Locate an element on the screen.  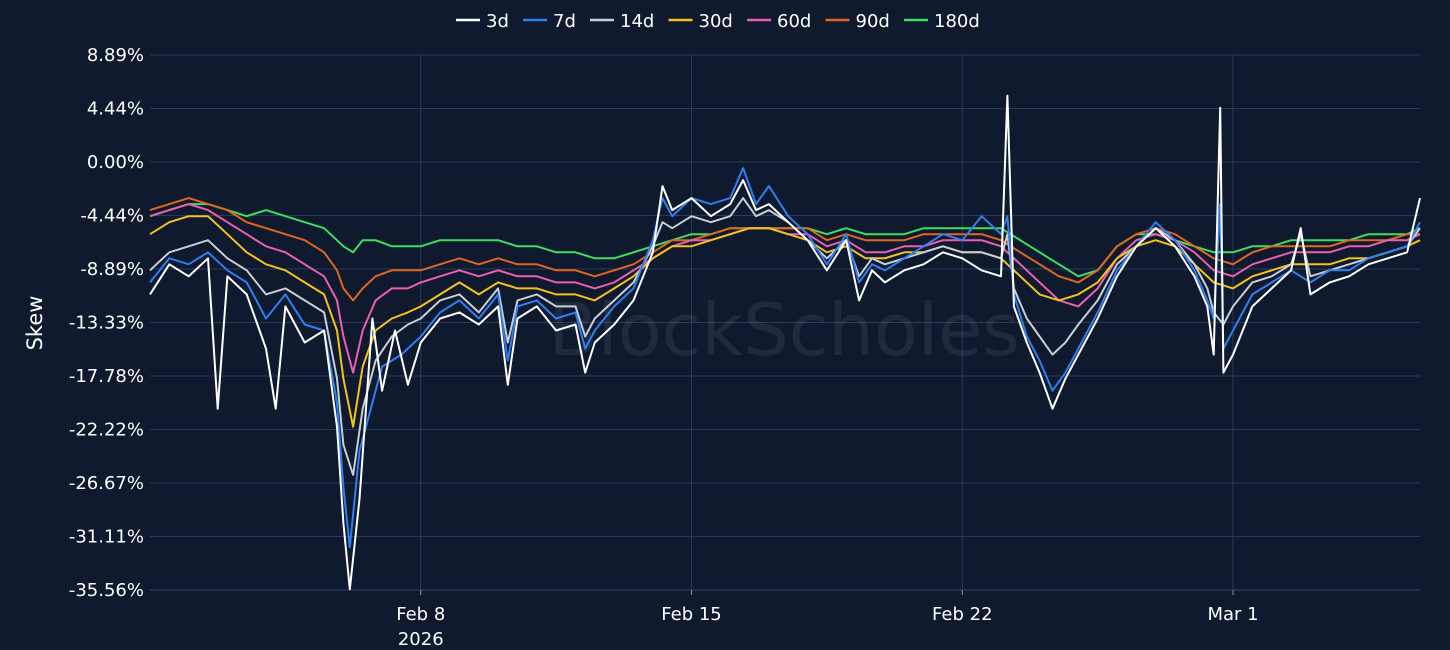
legend-label: 90d is located at coordinates (873, 21).